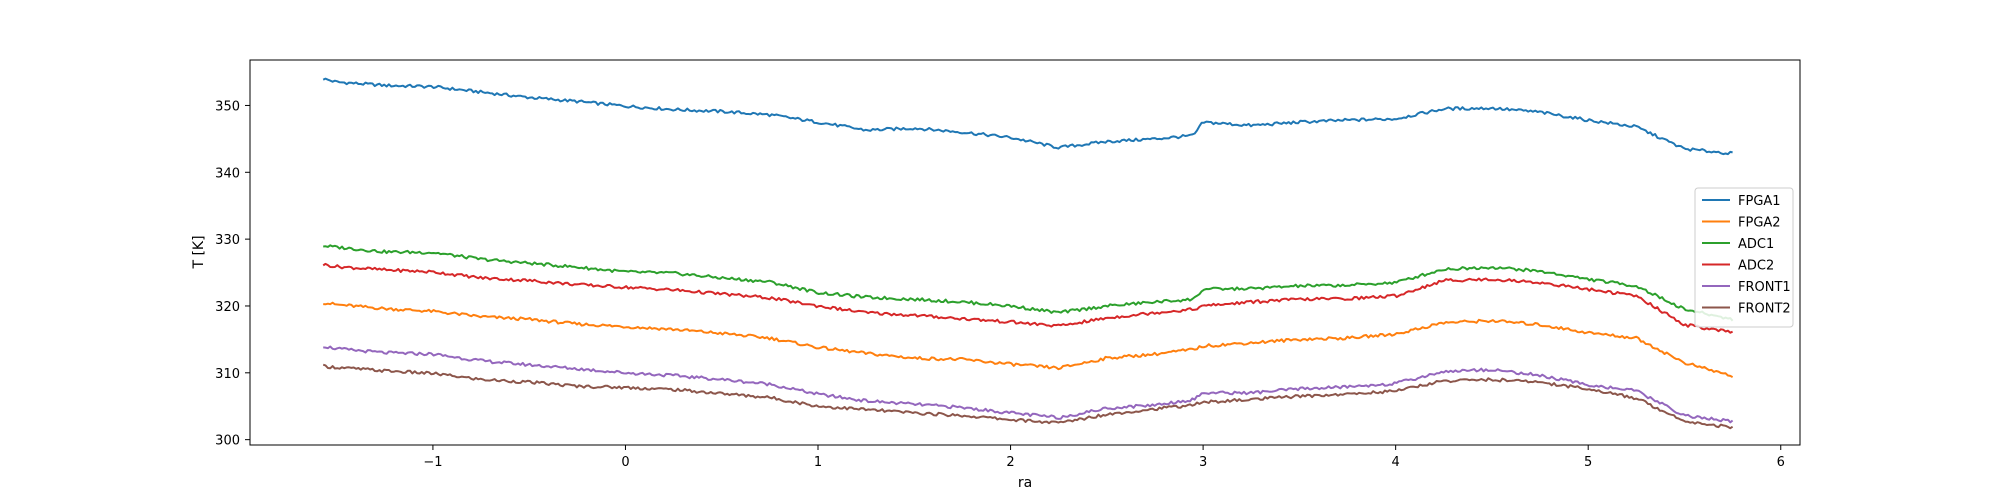  I want to click on x-tick-label: 1, so click(818, 462).